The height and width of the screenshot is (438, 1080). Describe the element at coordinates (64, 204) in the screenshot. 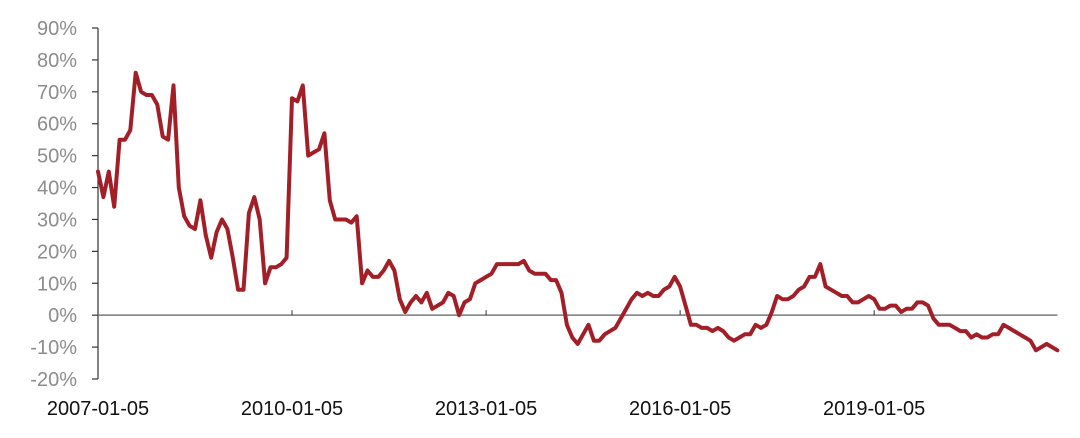

I see `y-axis: 90% 80% 70% 60% 50% 40% 30% 20% 10% 0% -10% -20%` at that location.